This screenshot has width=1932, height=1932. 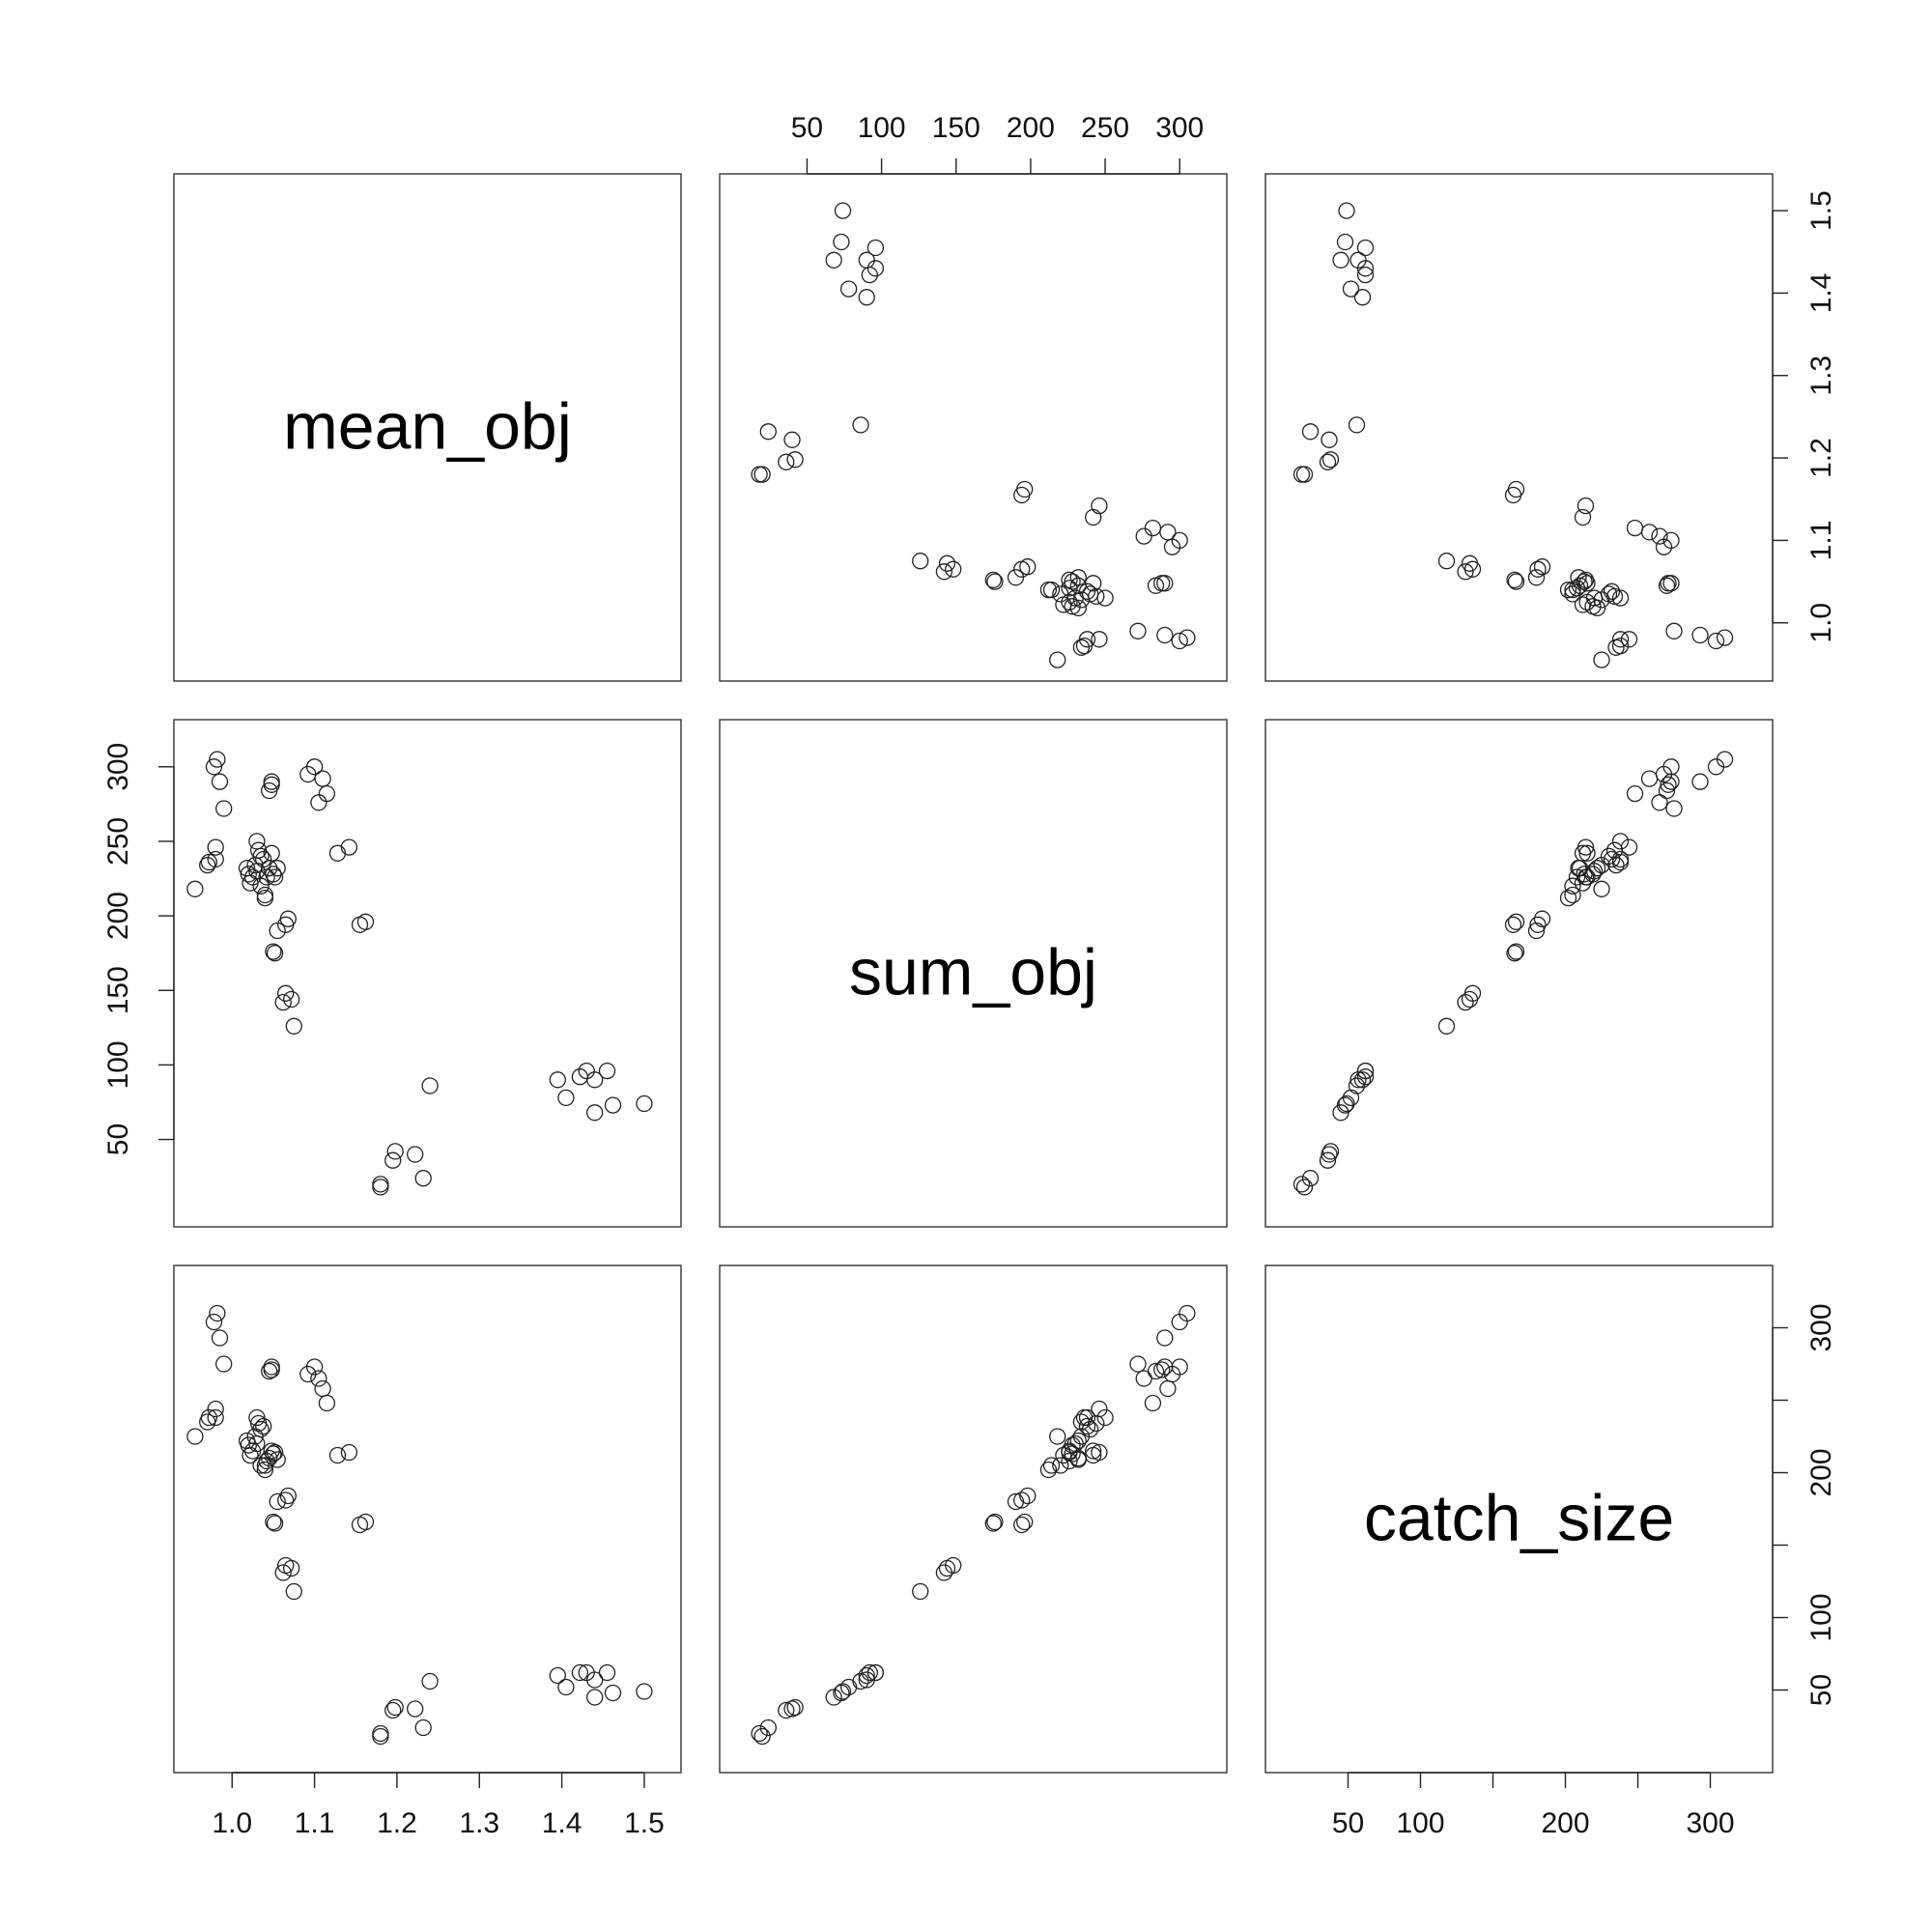 I want to click on x-tick-label-mean_obj-5: 1.5, so click(x=644, y=1823).